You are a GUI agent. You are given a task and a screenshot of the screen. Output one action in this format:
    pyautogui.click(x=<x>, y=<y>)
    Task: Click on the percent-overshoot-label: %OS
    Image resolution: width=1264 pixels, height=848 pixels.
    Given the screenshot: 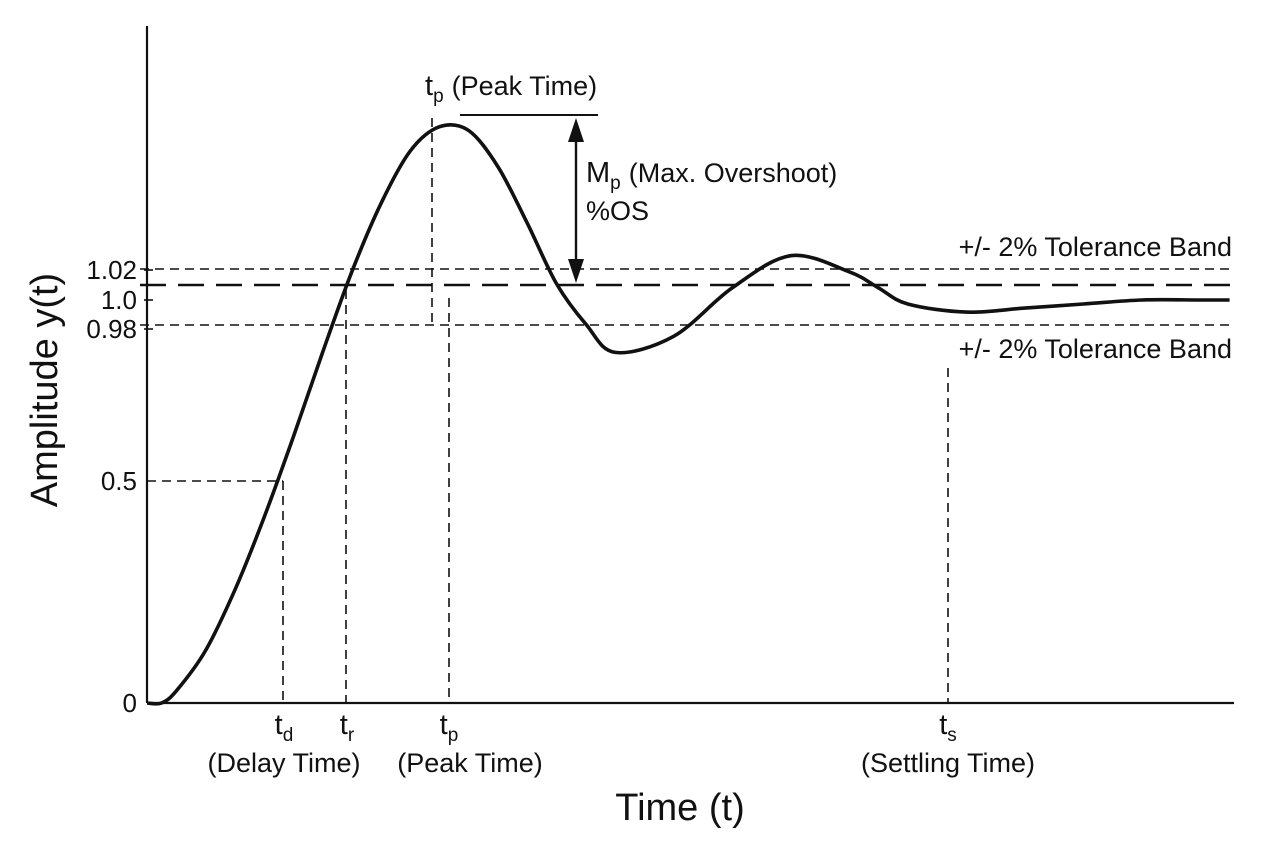 What is the action you would take?
    pyautogui.click(x=617, y=211)
    